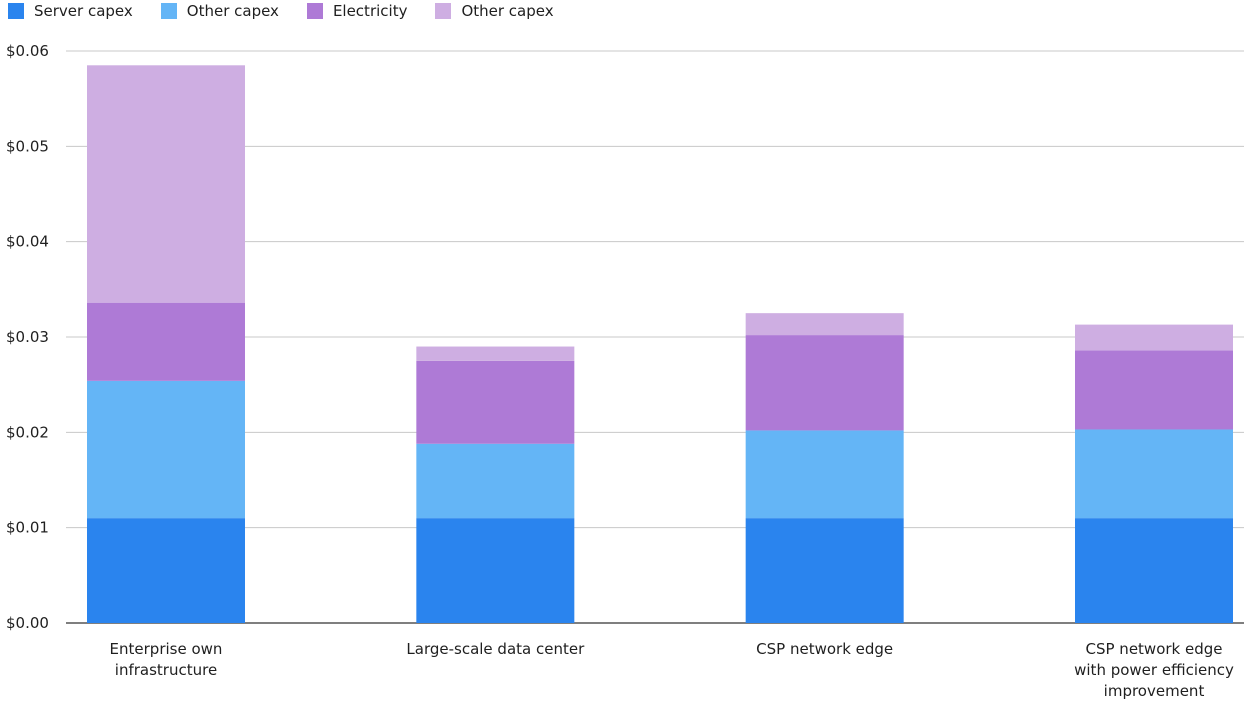 The width and height of the screenshot is (1244, 705). What do you see at coordinates (166, 659) in the screenshot?
I see `x-category-label: Enterprise own infrastructure` at bounding box center [166, 659].